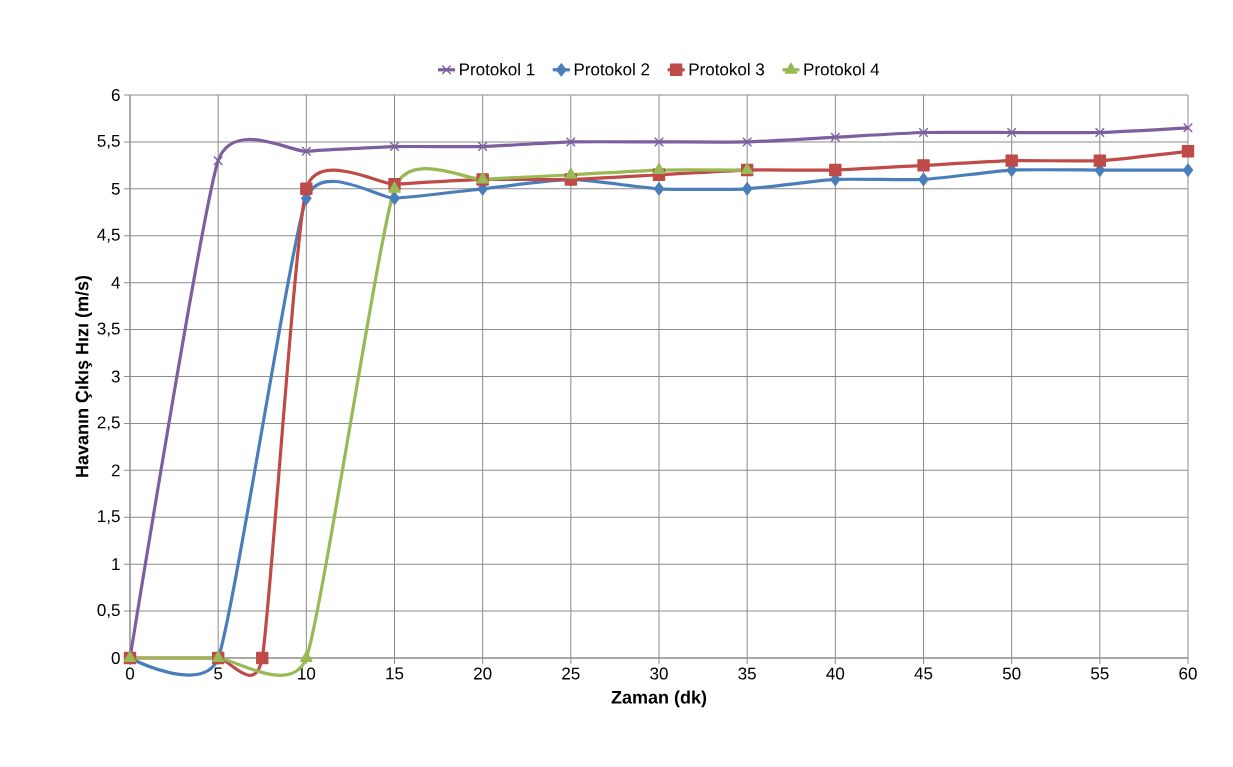 Image resolution: width=1233 pixels, height=767 pixels. Describe the element at coordinates (1100, 673) in the screenshot. I see `x-tick-label: 55` at that location.